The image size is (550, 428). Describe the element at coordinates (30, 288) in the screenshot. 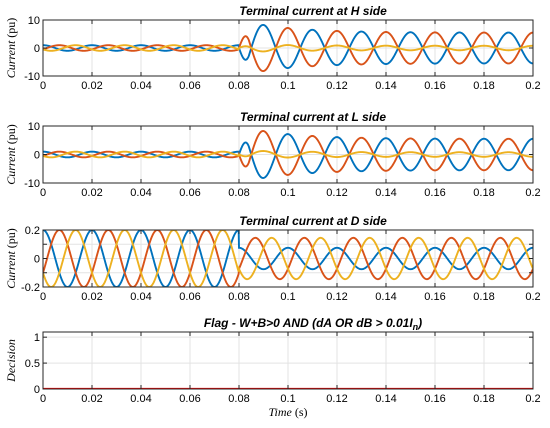

I see `y-tick-label: -0.2` at that location.